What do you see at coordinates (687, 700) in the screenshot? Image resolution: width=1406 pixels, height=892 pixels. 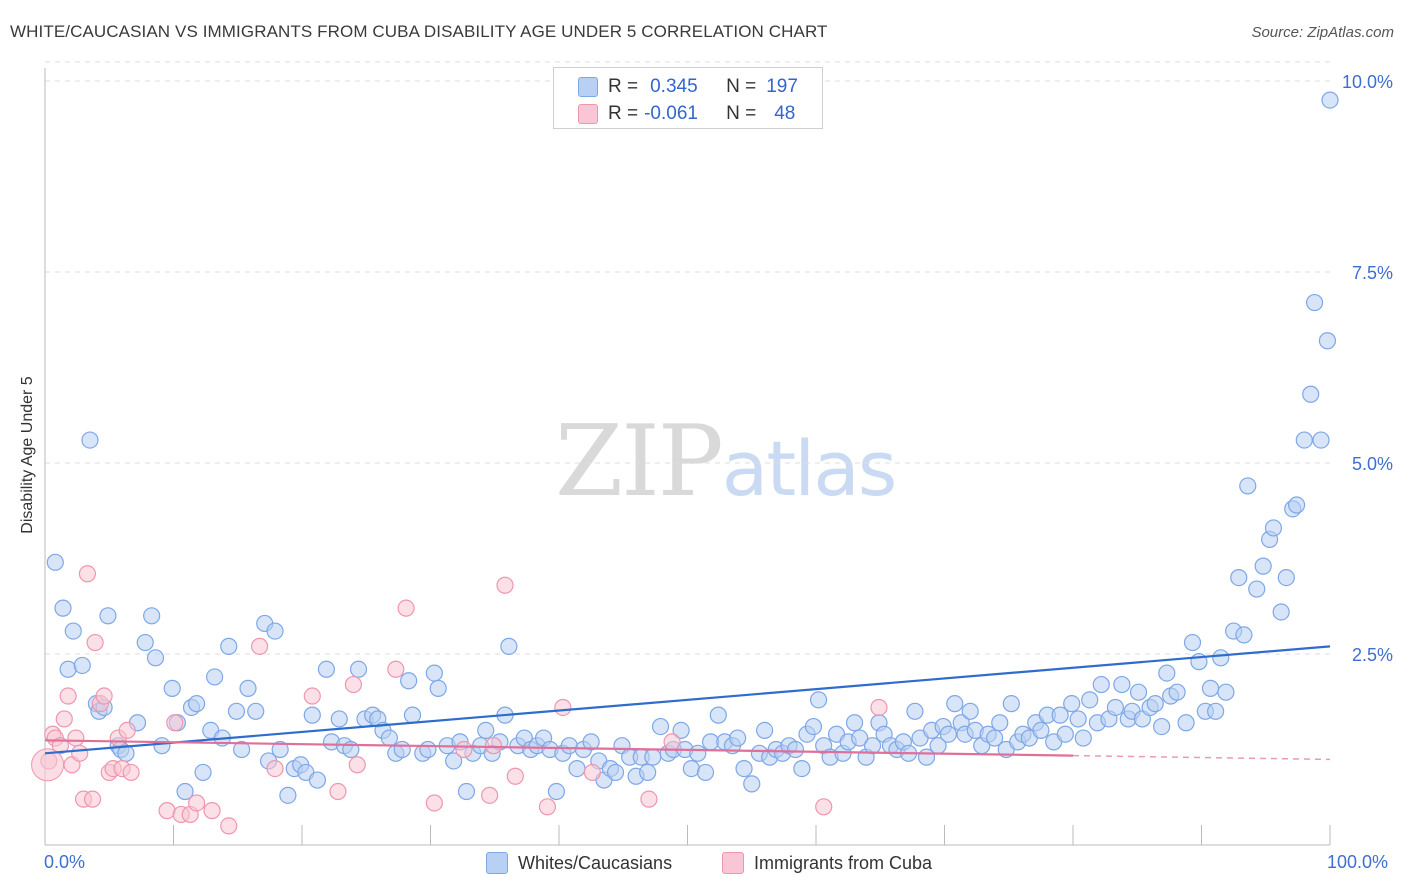 I see `white-trend-line` at bounding box center [687, 700].